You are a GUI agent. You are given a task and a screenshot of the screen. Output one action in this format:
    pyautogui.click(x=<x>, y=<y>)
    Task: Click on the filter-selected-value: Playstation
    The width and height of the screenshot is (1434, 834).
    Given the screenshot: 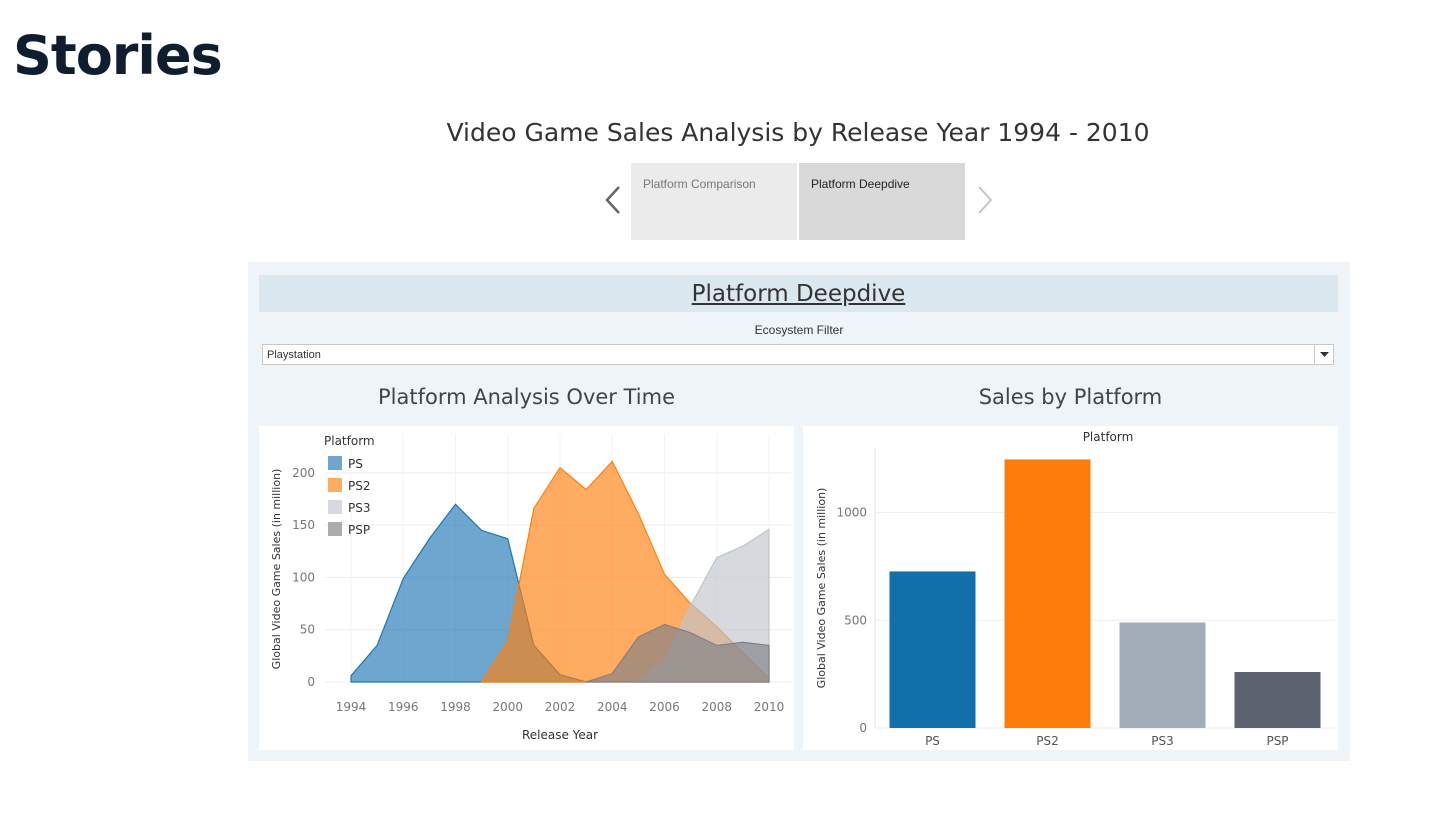 What is the action you would take?
    pyautogui.click(x=294, y=355)
    